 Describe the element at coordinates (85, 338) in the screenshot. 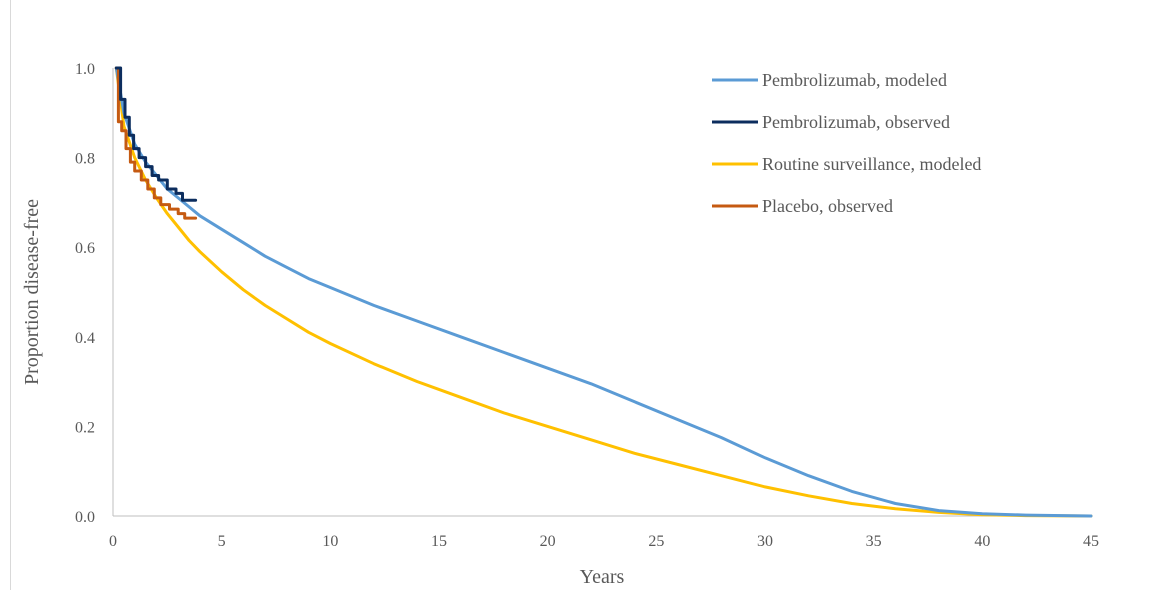

I see `y-tick-label: 0.4` at that location.